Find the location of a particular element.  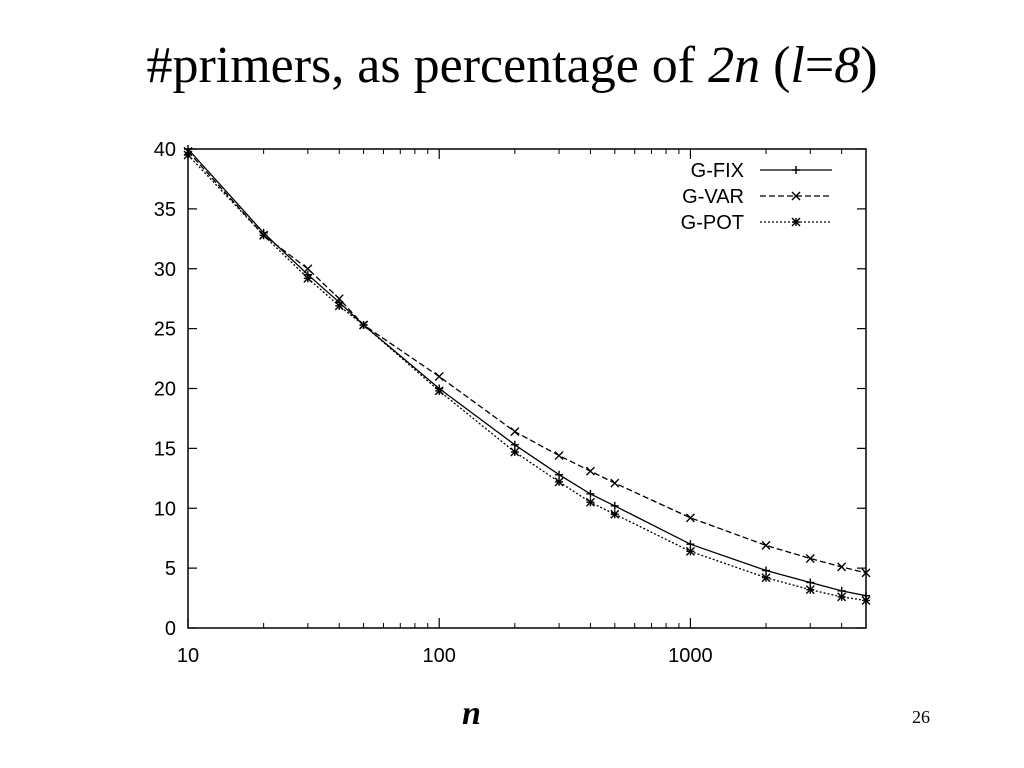

x-tick-label: 100 is located at coordinates (439, 656).